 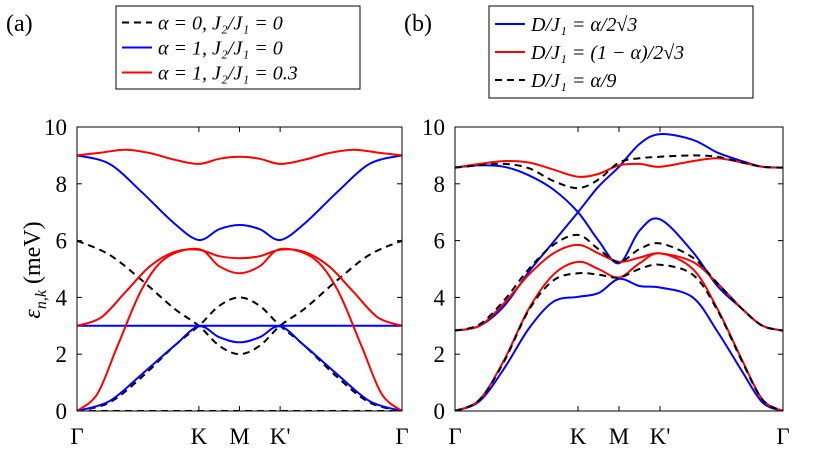 I want to click on y-axis-label: εn,k (meV), so click(x=35, y=269).